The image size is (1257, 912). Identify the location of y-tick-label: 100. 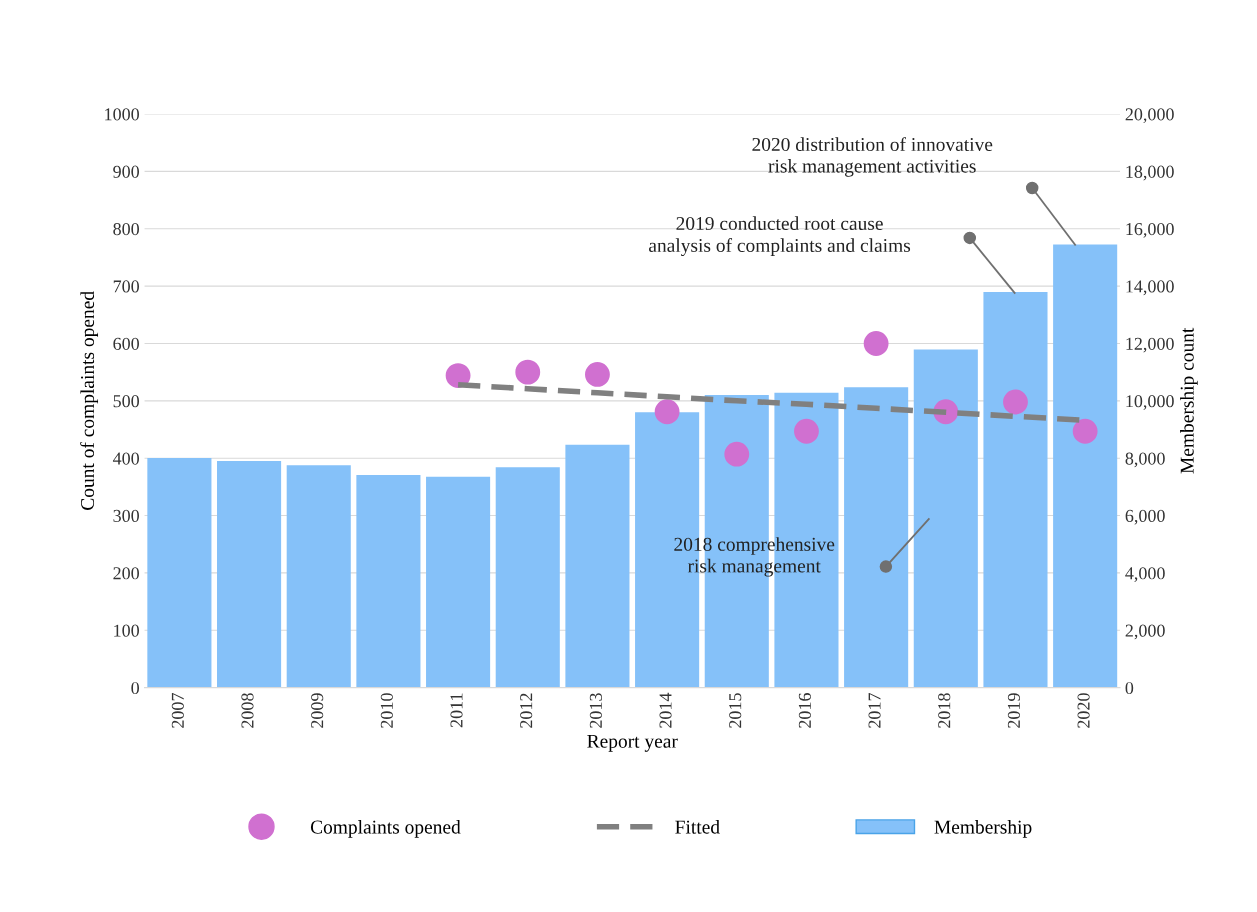
(127, 630).